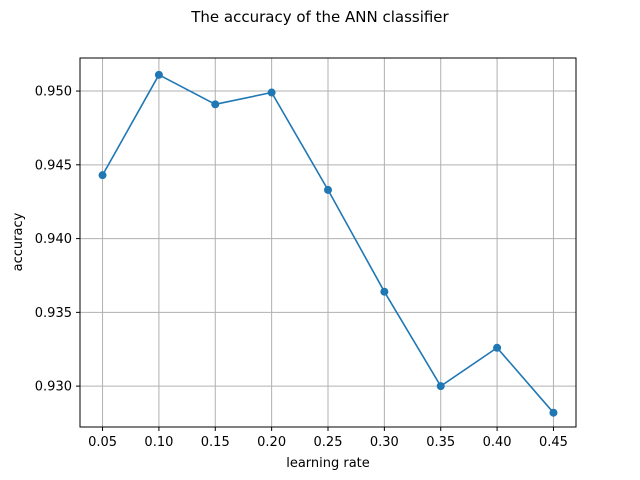 This screenshot has width=640, height=480. What do you see at coordinates (53, 313) in the screenshot?
I see `y-tick-label: 0.935` at bounding box center [53, 313].